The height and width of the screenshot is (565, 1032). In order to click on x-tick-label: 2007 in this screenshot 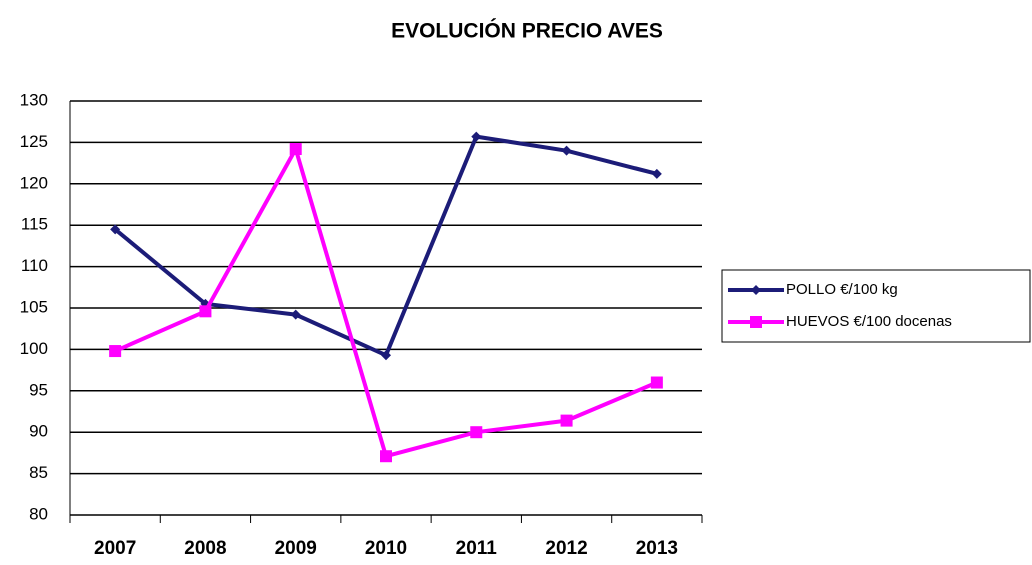, I will do `click(115, 548)`.